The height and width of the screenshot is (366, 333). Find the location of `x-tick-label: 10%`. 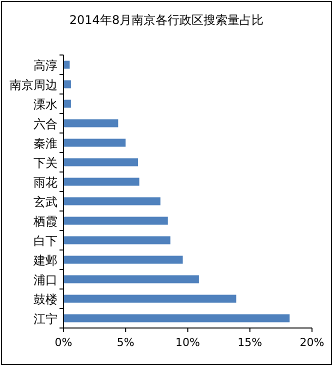

x-tick-label: 10% is located at coordinates (188, 342).